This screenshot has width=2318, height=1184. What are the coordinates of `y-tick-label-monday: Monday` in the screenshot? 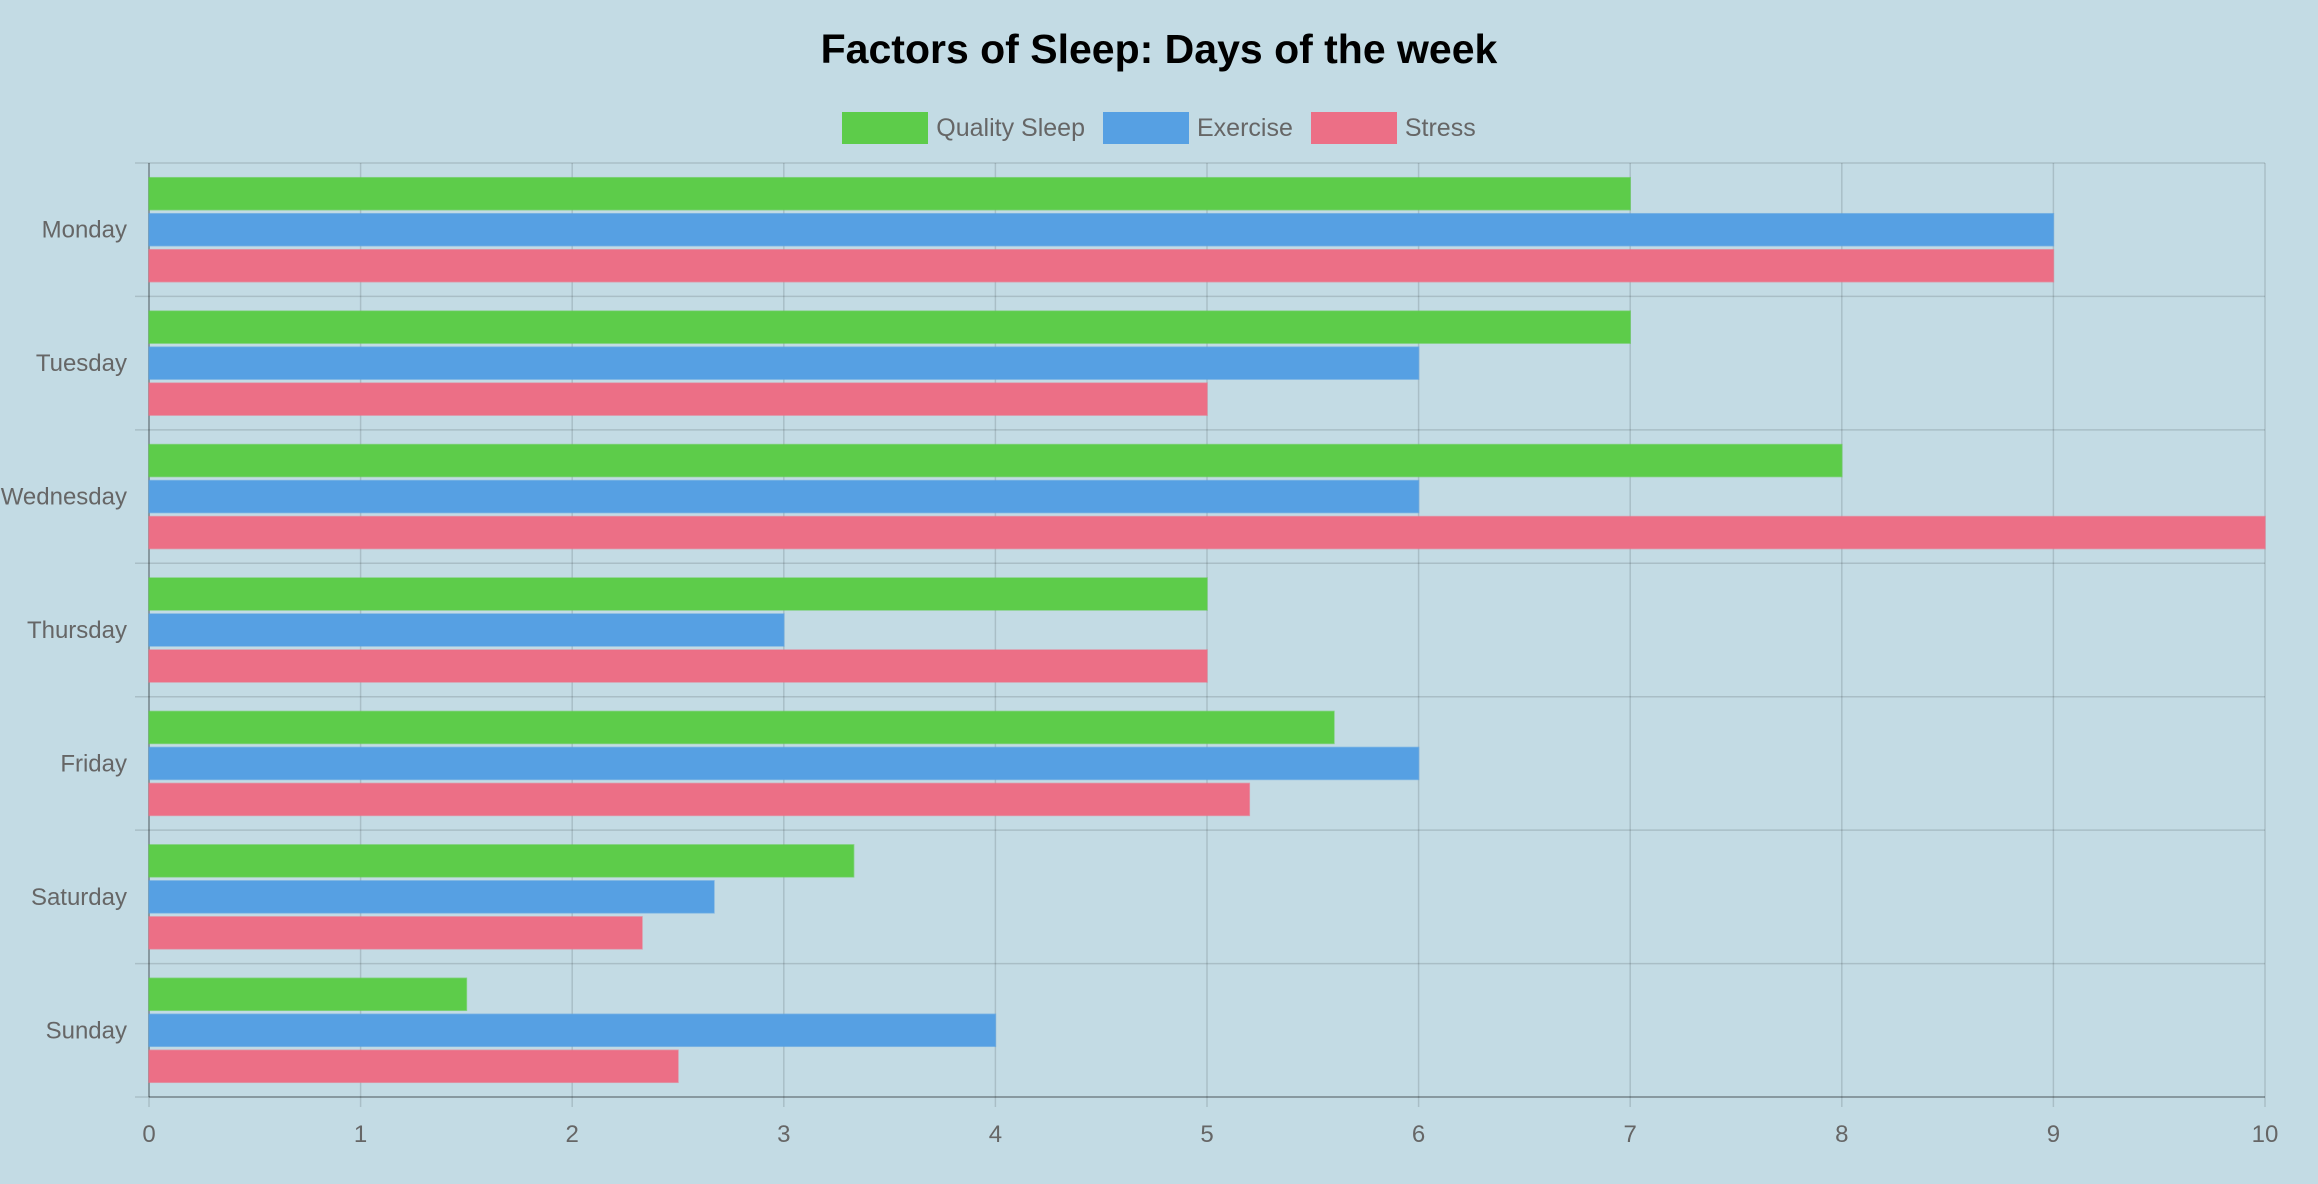 It's located at (84, 230).